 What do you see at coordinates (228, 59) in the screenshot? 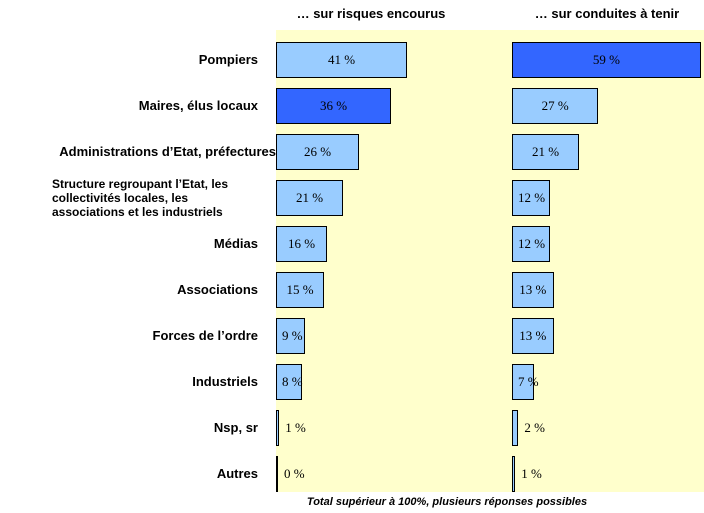
I see `category-label: Pompiers` at bounding box center [228, 59].